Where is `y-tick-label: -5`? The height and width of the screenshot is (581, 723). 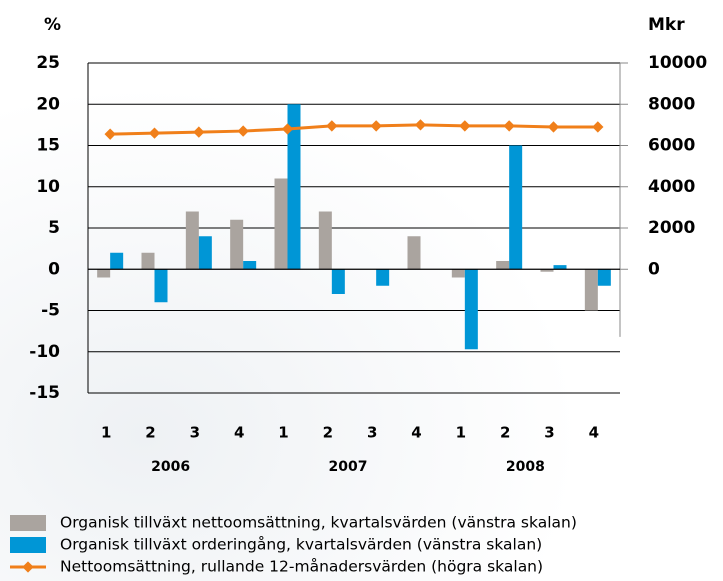
y-tick-label: -5 is located at coordinates (50, 311).